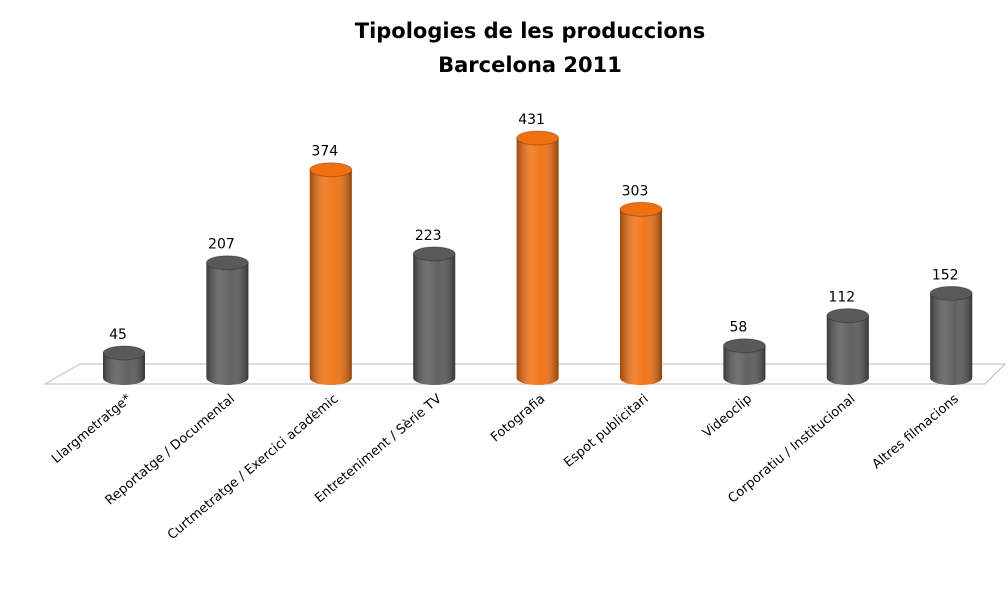  Describe the element at coordinates (945, 275) in the screenshot. I see `value-label: 152` at that location.